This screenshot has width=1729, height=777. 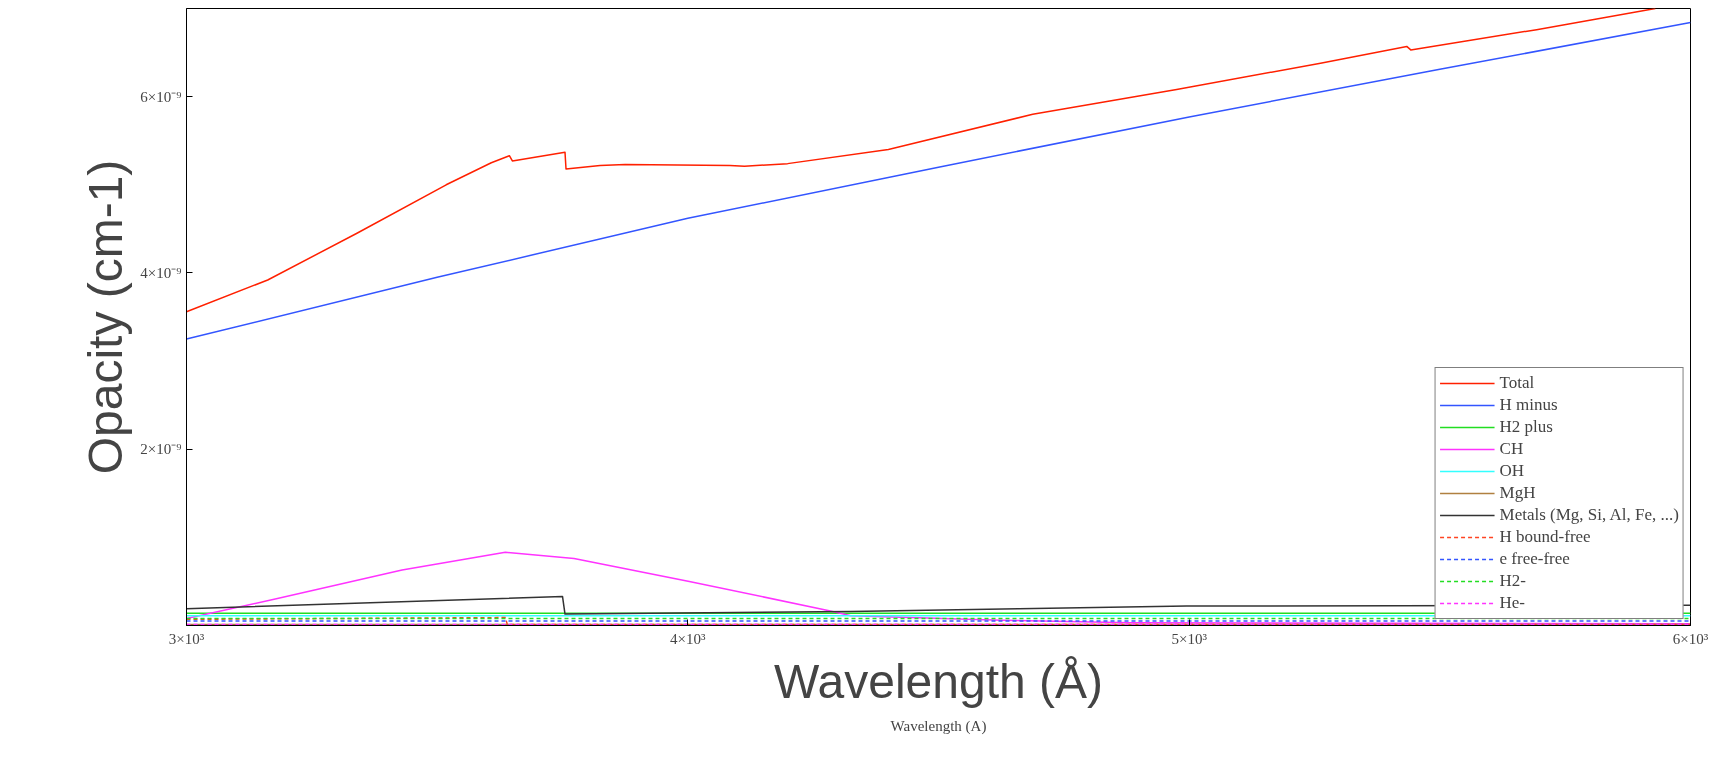 What do you see at coordinates (1517, 383) in the screenshot?
I see `legend-label: Total` at bounding box center [1517, 383].